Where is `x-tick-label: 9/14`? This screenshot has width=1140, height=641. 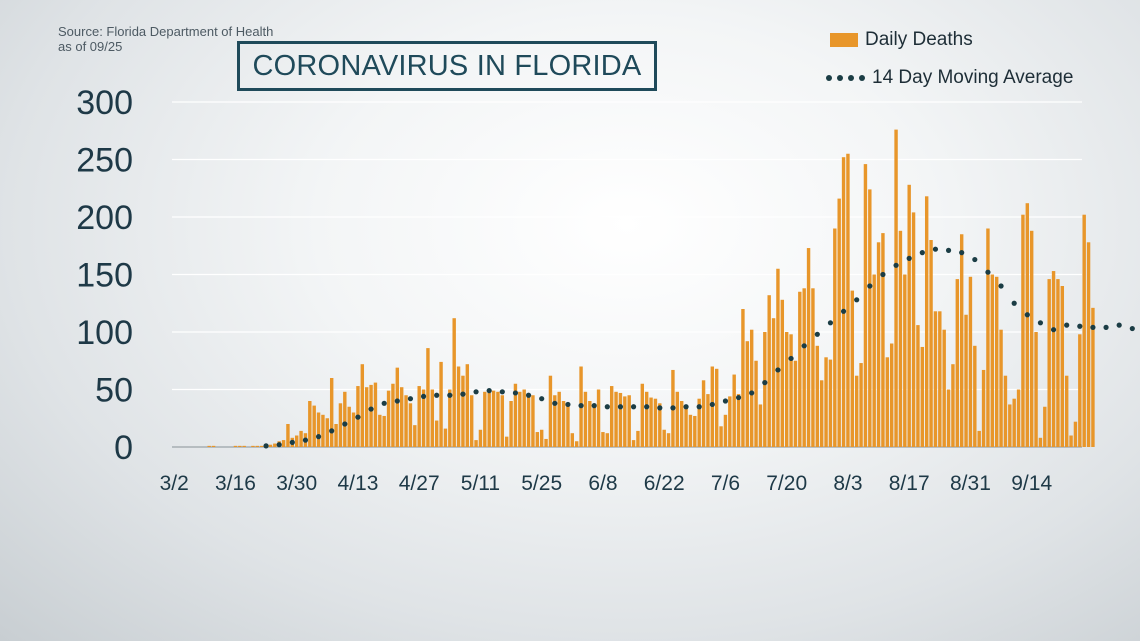 x-tick-label: 9/14 is located at coordinates (1031, 483).